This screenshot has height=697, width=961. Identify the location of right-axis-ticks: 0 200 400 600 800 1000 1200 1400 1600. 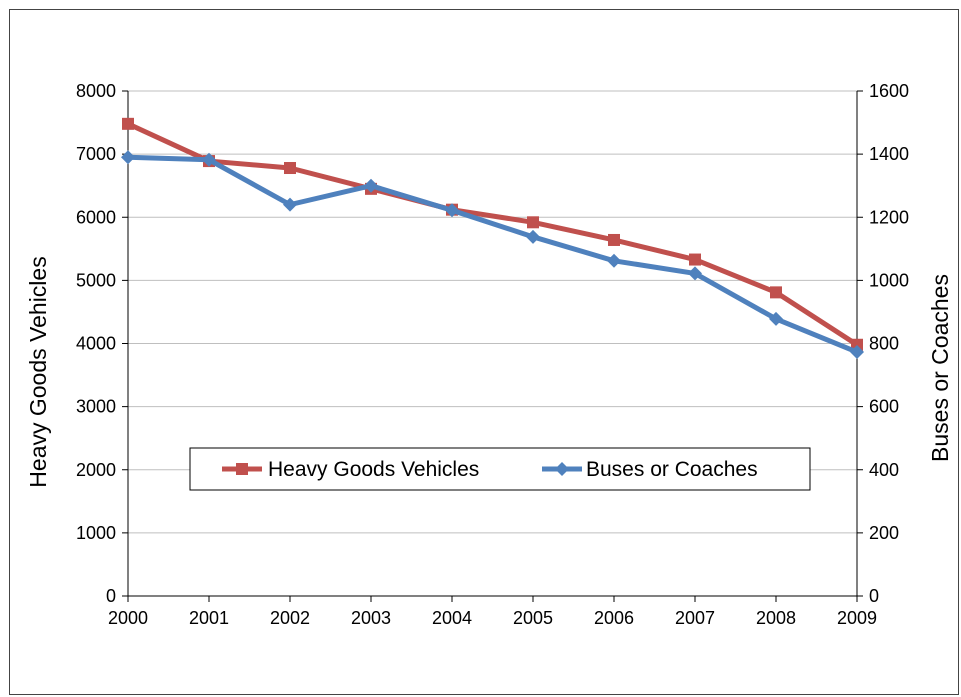
(883, 343).